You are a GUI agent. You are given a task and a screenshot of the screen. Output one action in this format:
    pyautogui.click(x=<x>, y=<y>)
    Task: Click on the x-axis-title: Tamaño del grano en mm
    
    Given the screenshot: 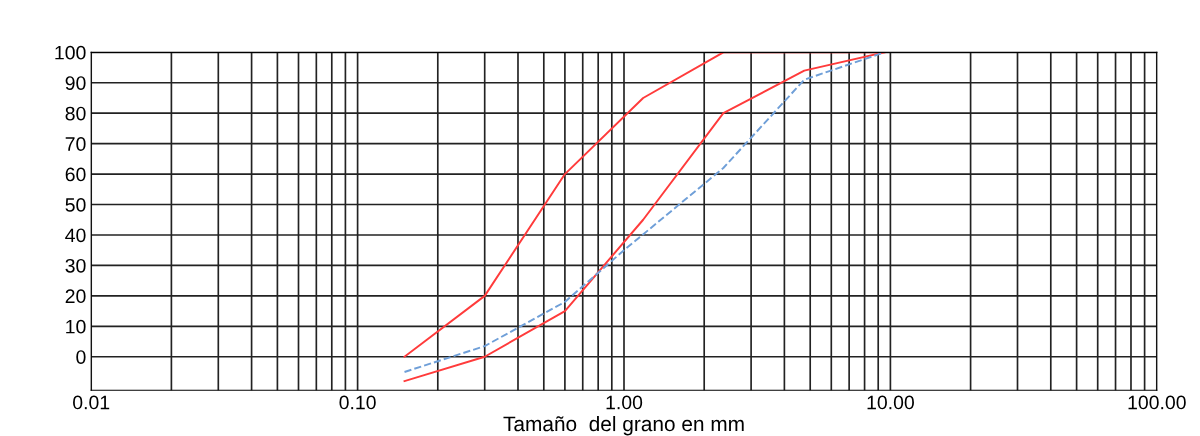 What is the action you would take?
    pyautogui.click(x=623, y=425)
    